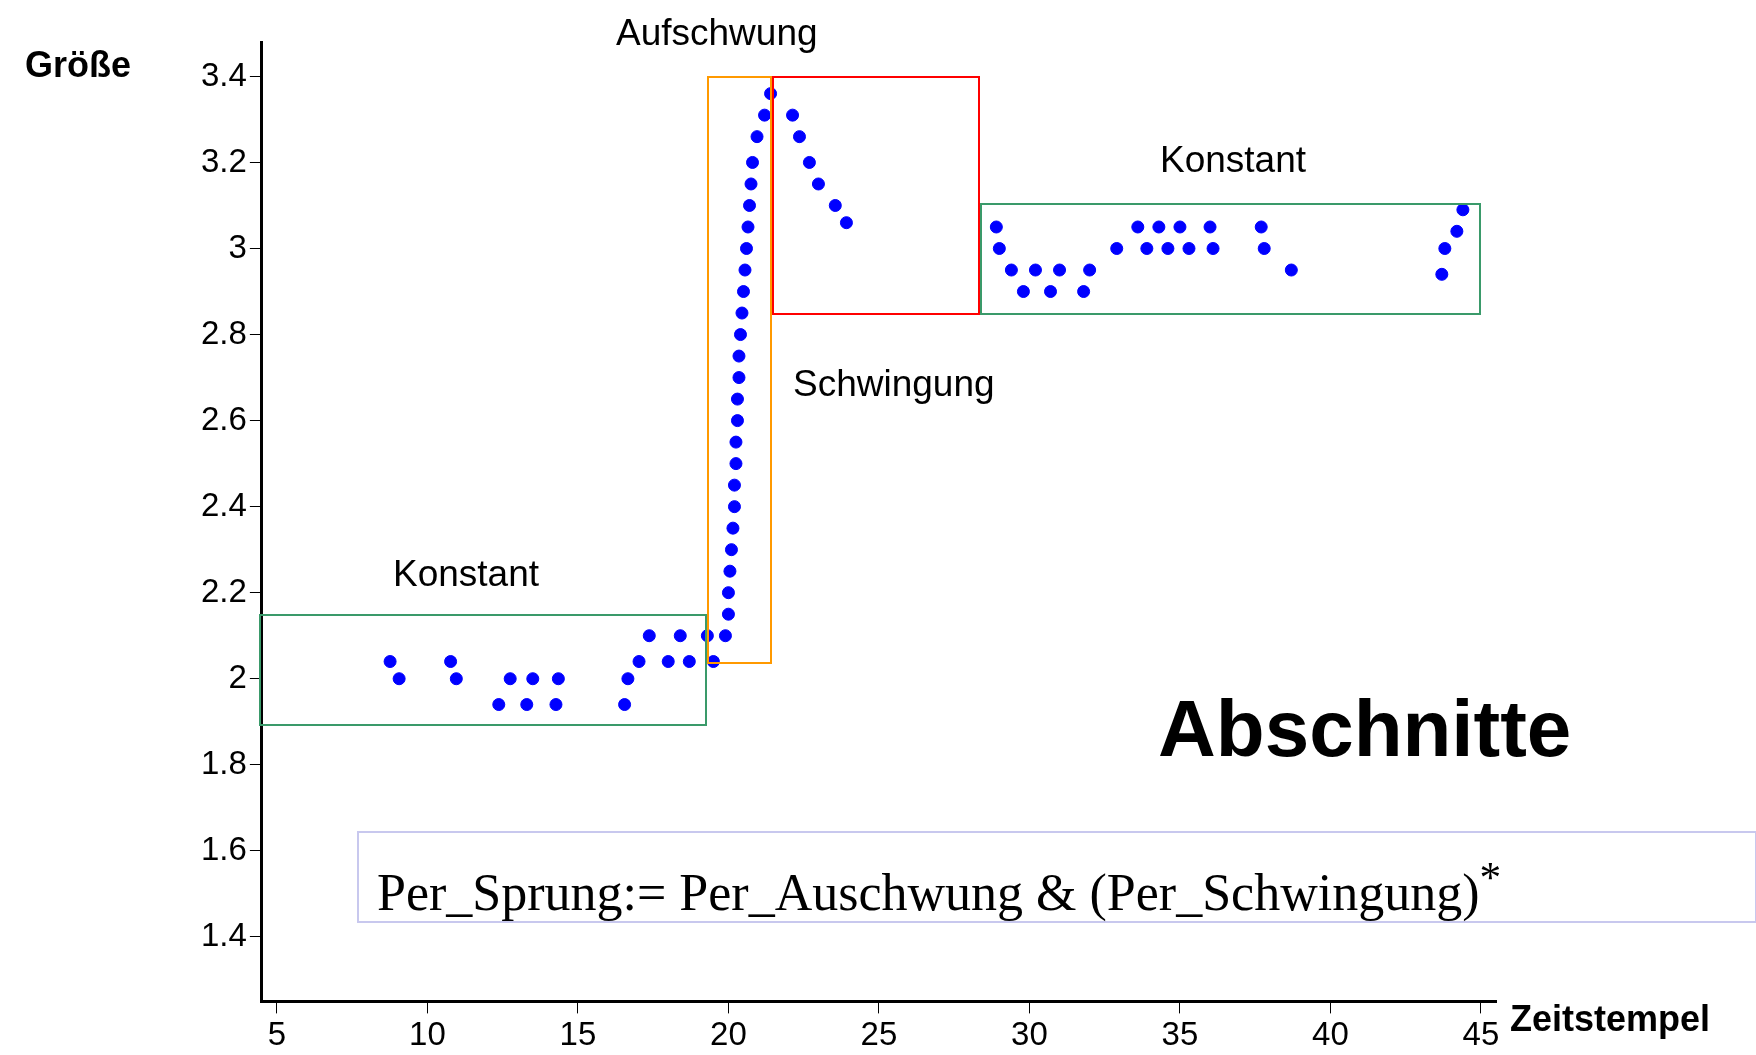  What do you see at coordinates (1330, 1034) in the screenshot?
I see `x-tick-label: 40` at bounding box center [1330, 1034].